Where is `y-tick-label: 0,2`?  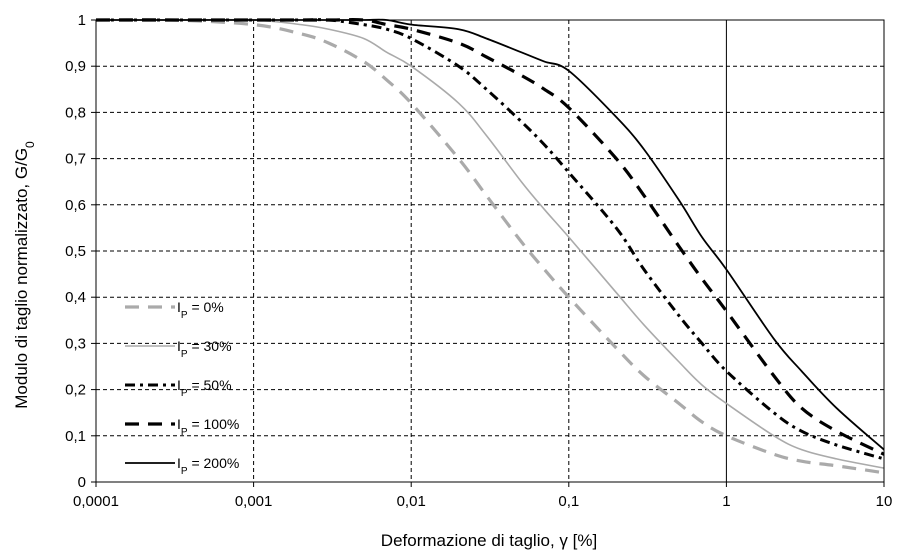
y-tick-label: 0,2 is located at coordinates (75, 390).